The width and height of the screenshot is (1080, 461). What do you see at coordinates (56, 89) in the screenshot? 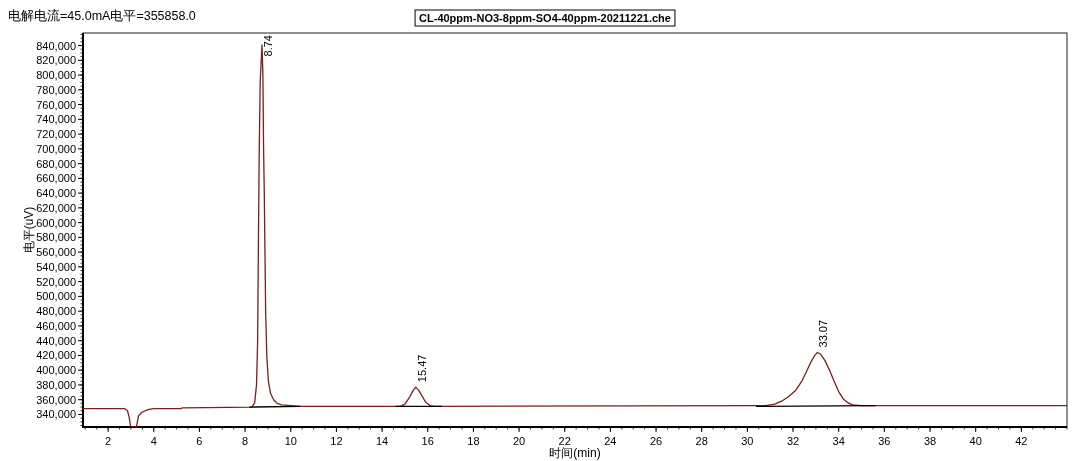
I see `y-tick-label: 780,000` at bounding box center [56, 89].